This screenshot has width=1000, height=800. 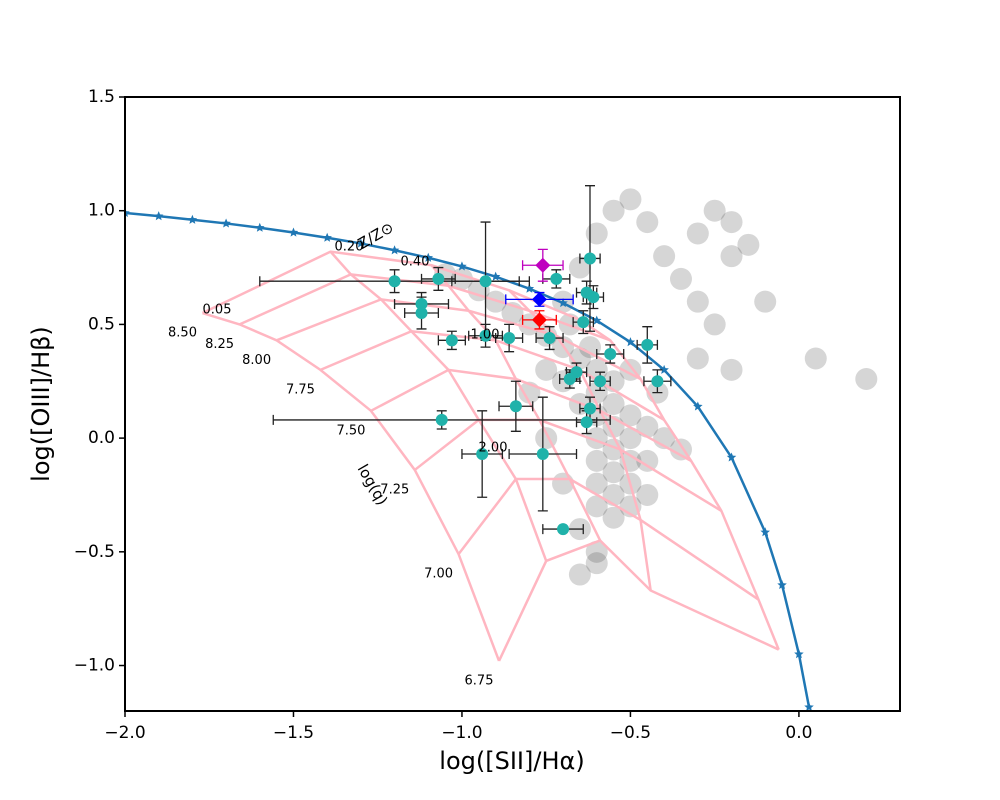 What do you see at coordinates (798, 733) in the screenshot?
I see `x-tick-label: 0.0` at bounding box center [798, 733].